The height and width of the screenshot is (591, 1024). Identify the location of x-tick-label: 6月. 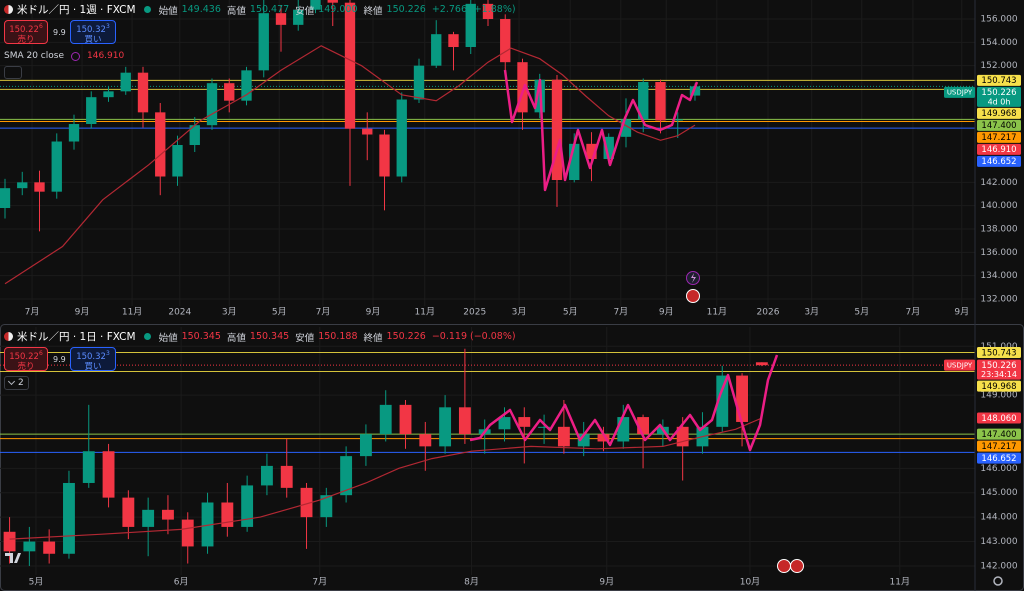
(181, 582).